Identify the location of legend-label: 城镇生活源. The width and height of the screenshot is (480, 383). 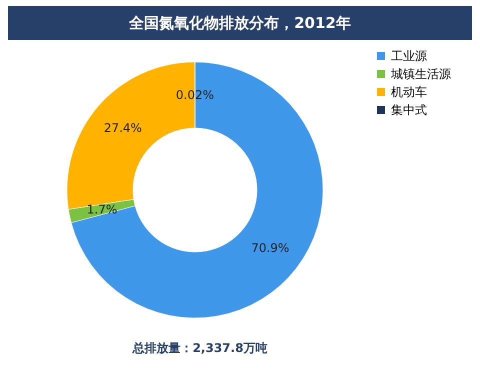
(420, 74).